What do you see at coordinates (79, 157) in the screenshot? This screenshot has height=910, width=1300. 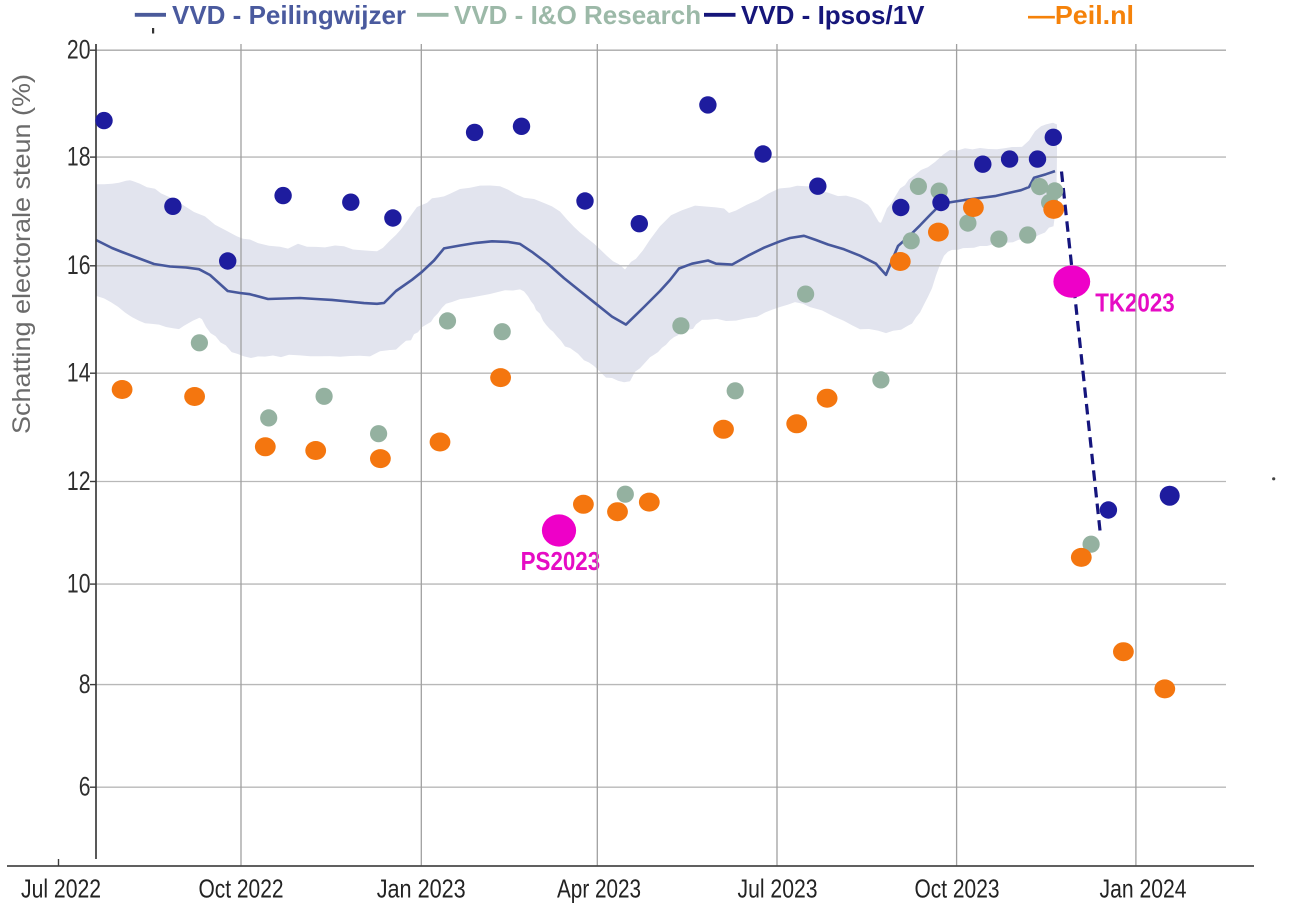 I see `svg-text: 18` at bounding box center [79, 157].